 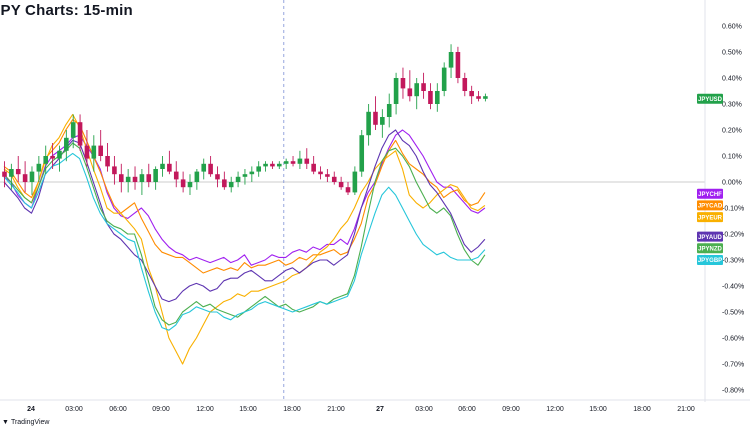 I want to click on series-tag-jpyeur, so click(x=710, y=217).